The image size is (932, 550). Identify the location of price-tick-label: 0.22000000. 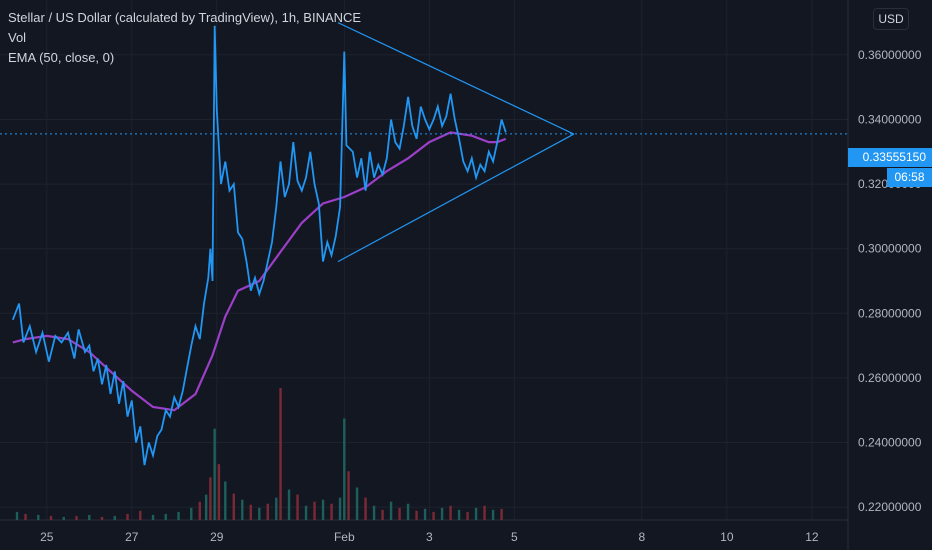
(890, 507).